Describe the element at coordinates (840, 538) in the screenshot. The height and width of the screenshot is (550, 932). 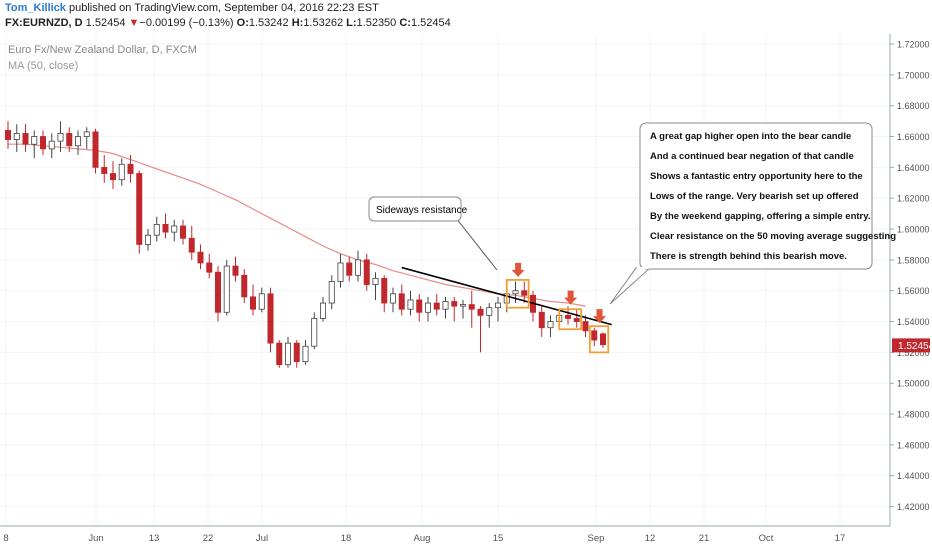
I see `x-tick-label: 17` at that location.